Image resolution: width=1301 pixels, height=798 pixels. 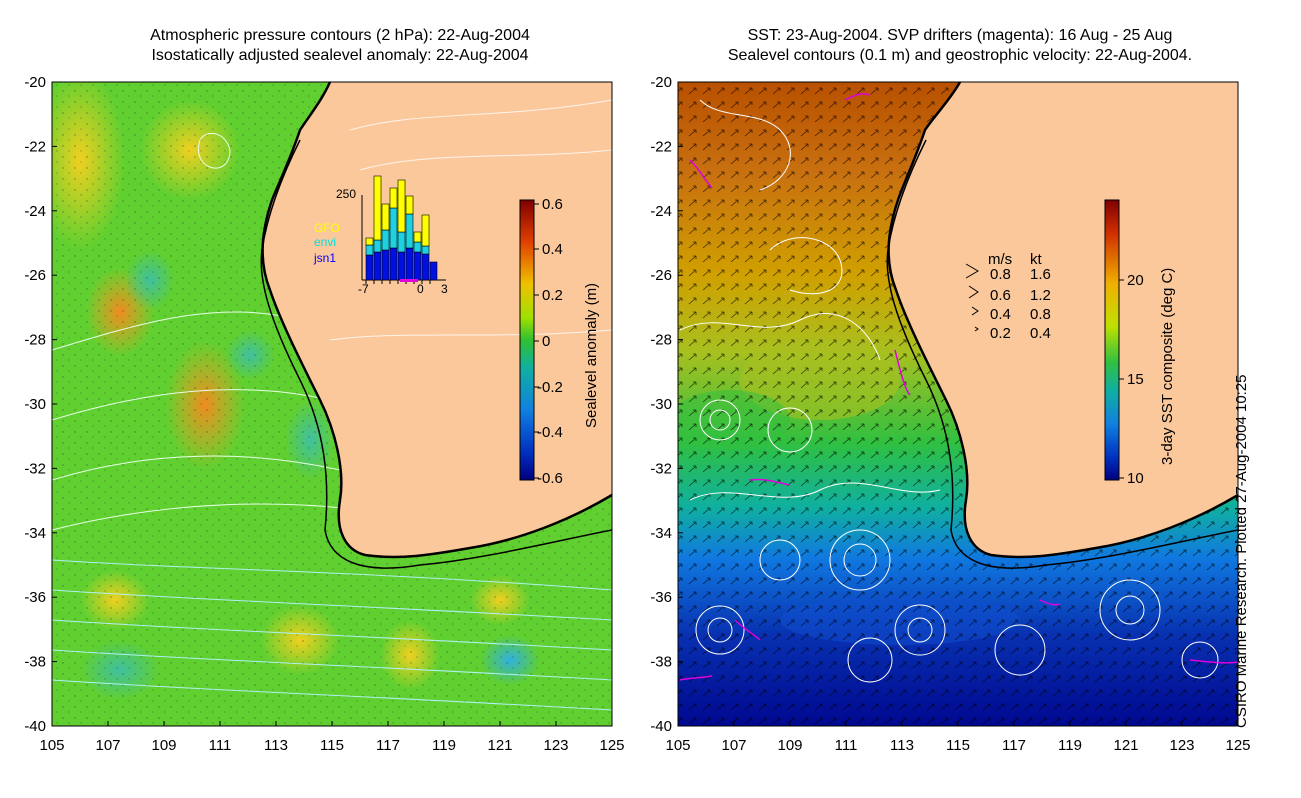 What do you see at coordinates (1040, 314) in the screenshot?
I see `velocity-kt: 0.8` at bounding box center [1040, 314].